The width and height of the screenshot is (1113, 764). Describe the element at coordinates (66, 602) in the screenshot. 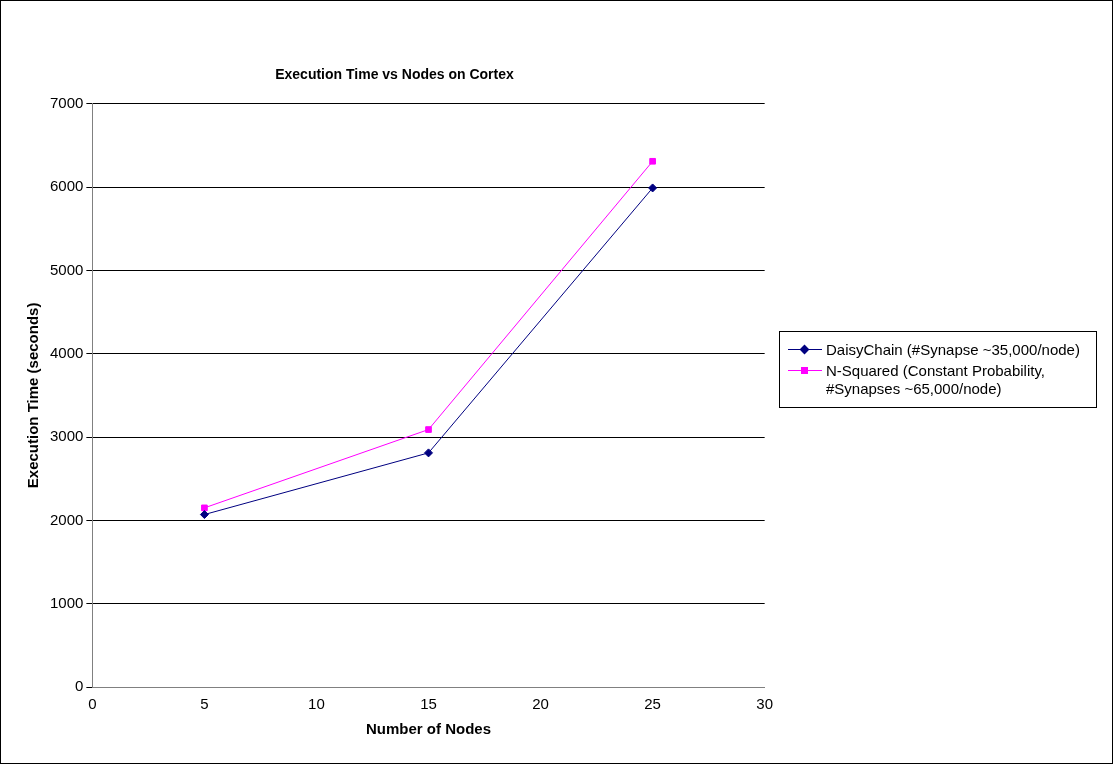

I see `y-tick-label: 1000` at that location.